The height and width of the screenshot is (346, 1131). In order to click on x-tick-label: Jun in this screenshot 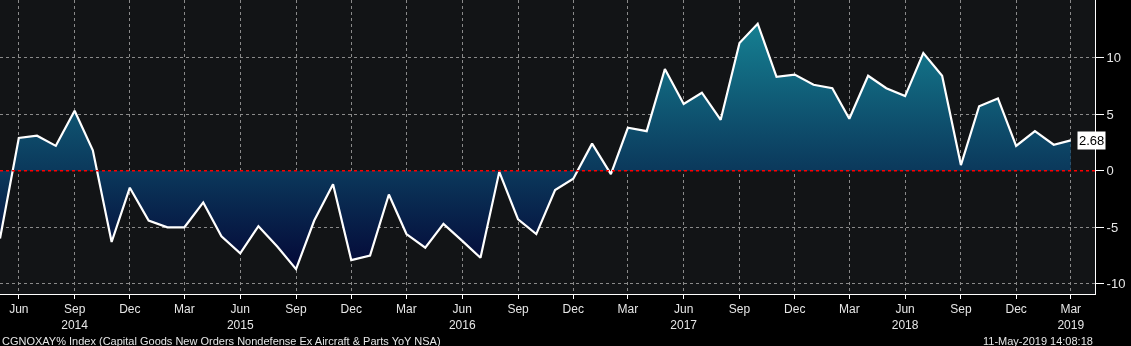, I will do `click(19, 309)`.